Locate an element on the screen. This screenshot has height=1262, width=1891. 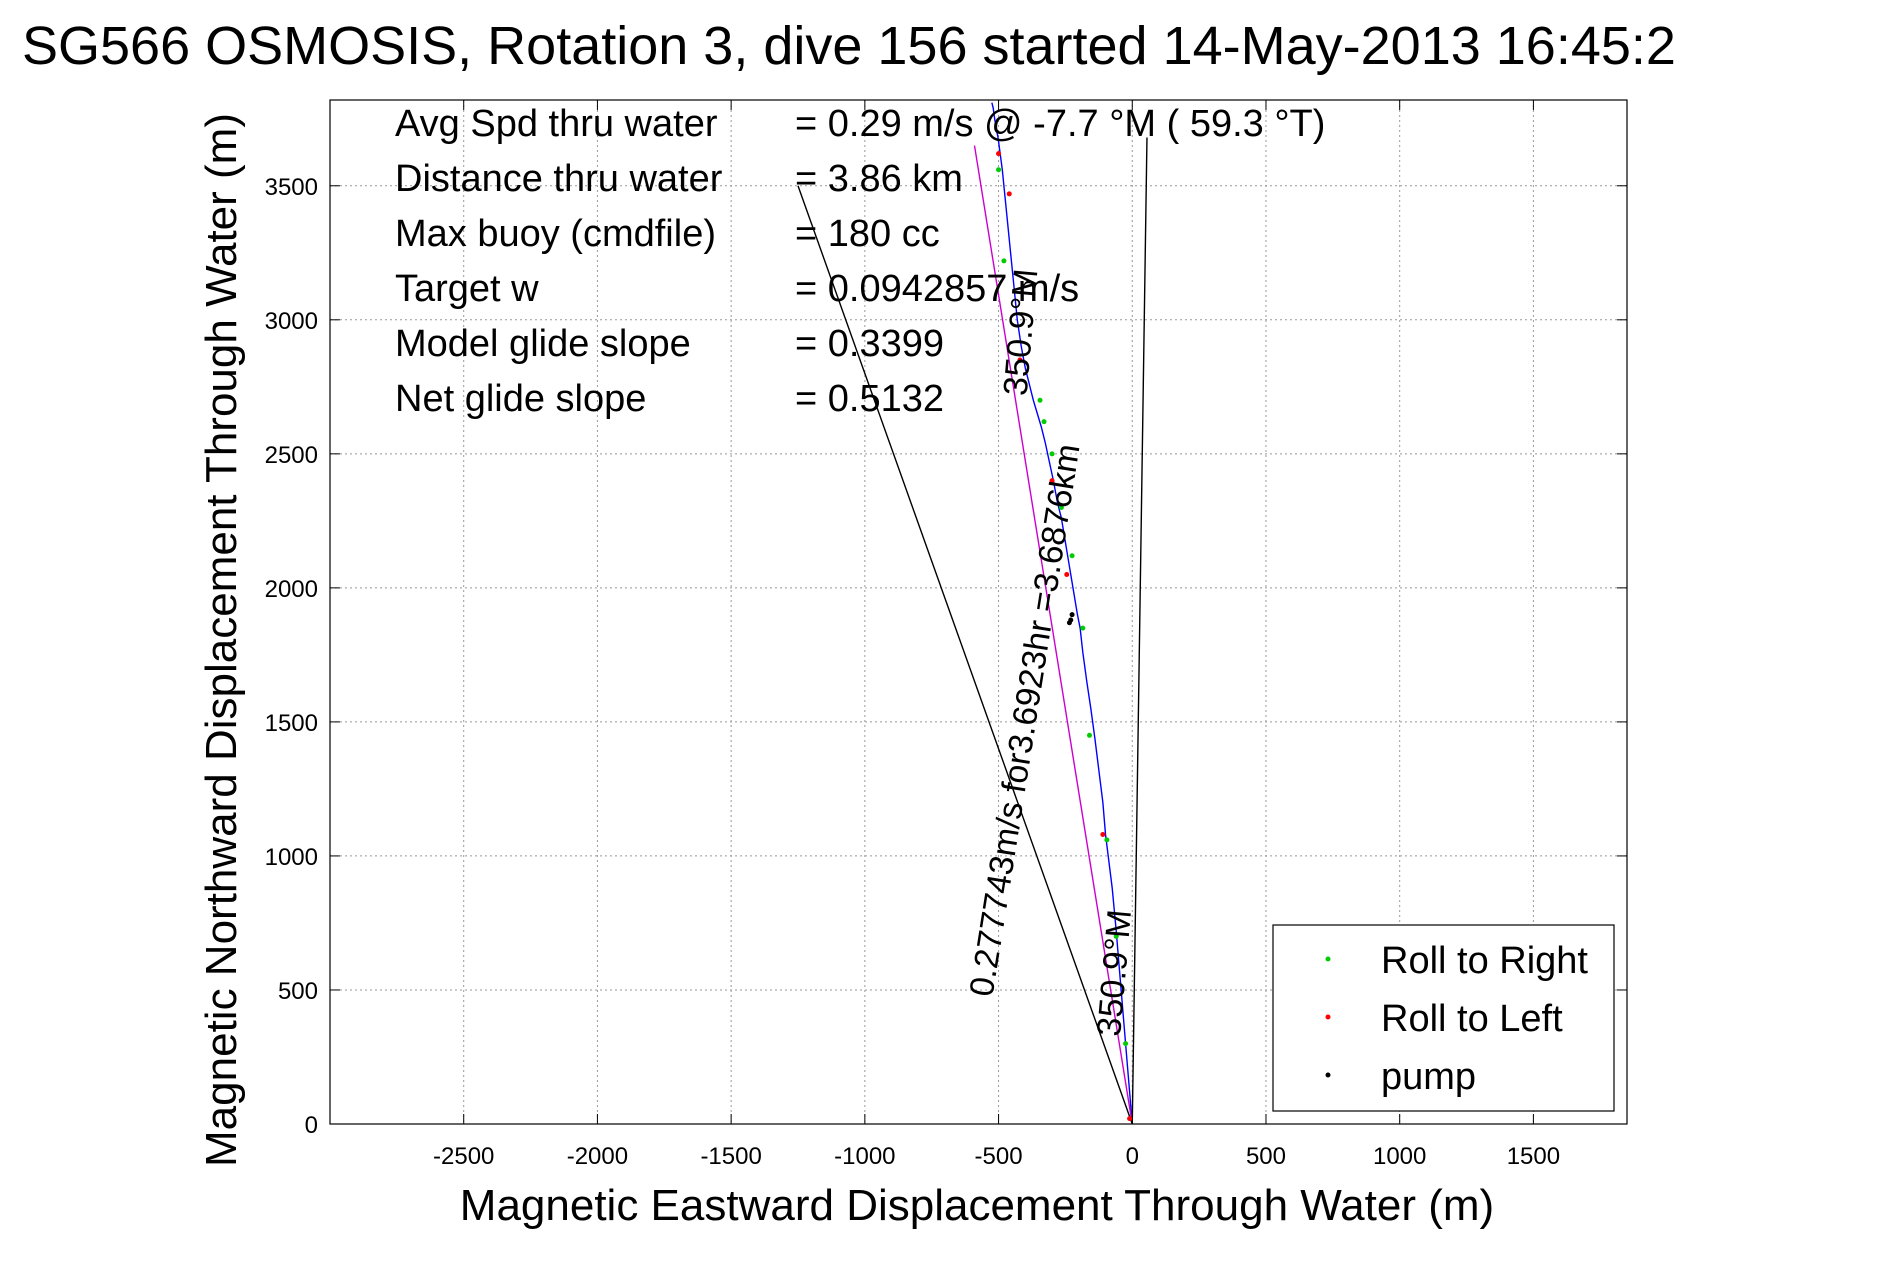
track-annotation: 0.277743m/s for3.6923hr =3.6876km is located at coordinates (1025, 720).